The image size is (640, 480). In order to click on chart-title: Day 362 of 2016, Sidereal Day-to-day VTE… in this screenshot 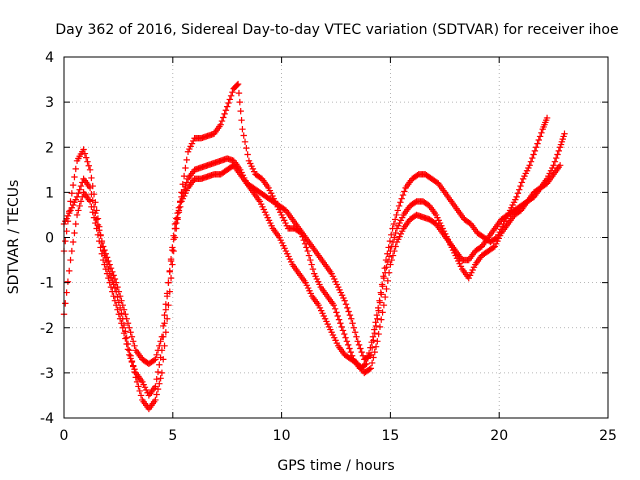, I will do `click(336, 30)`.